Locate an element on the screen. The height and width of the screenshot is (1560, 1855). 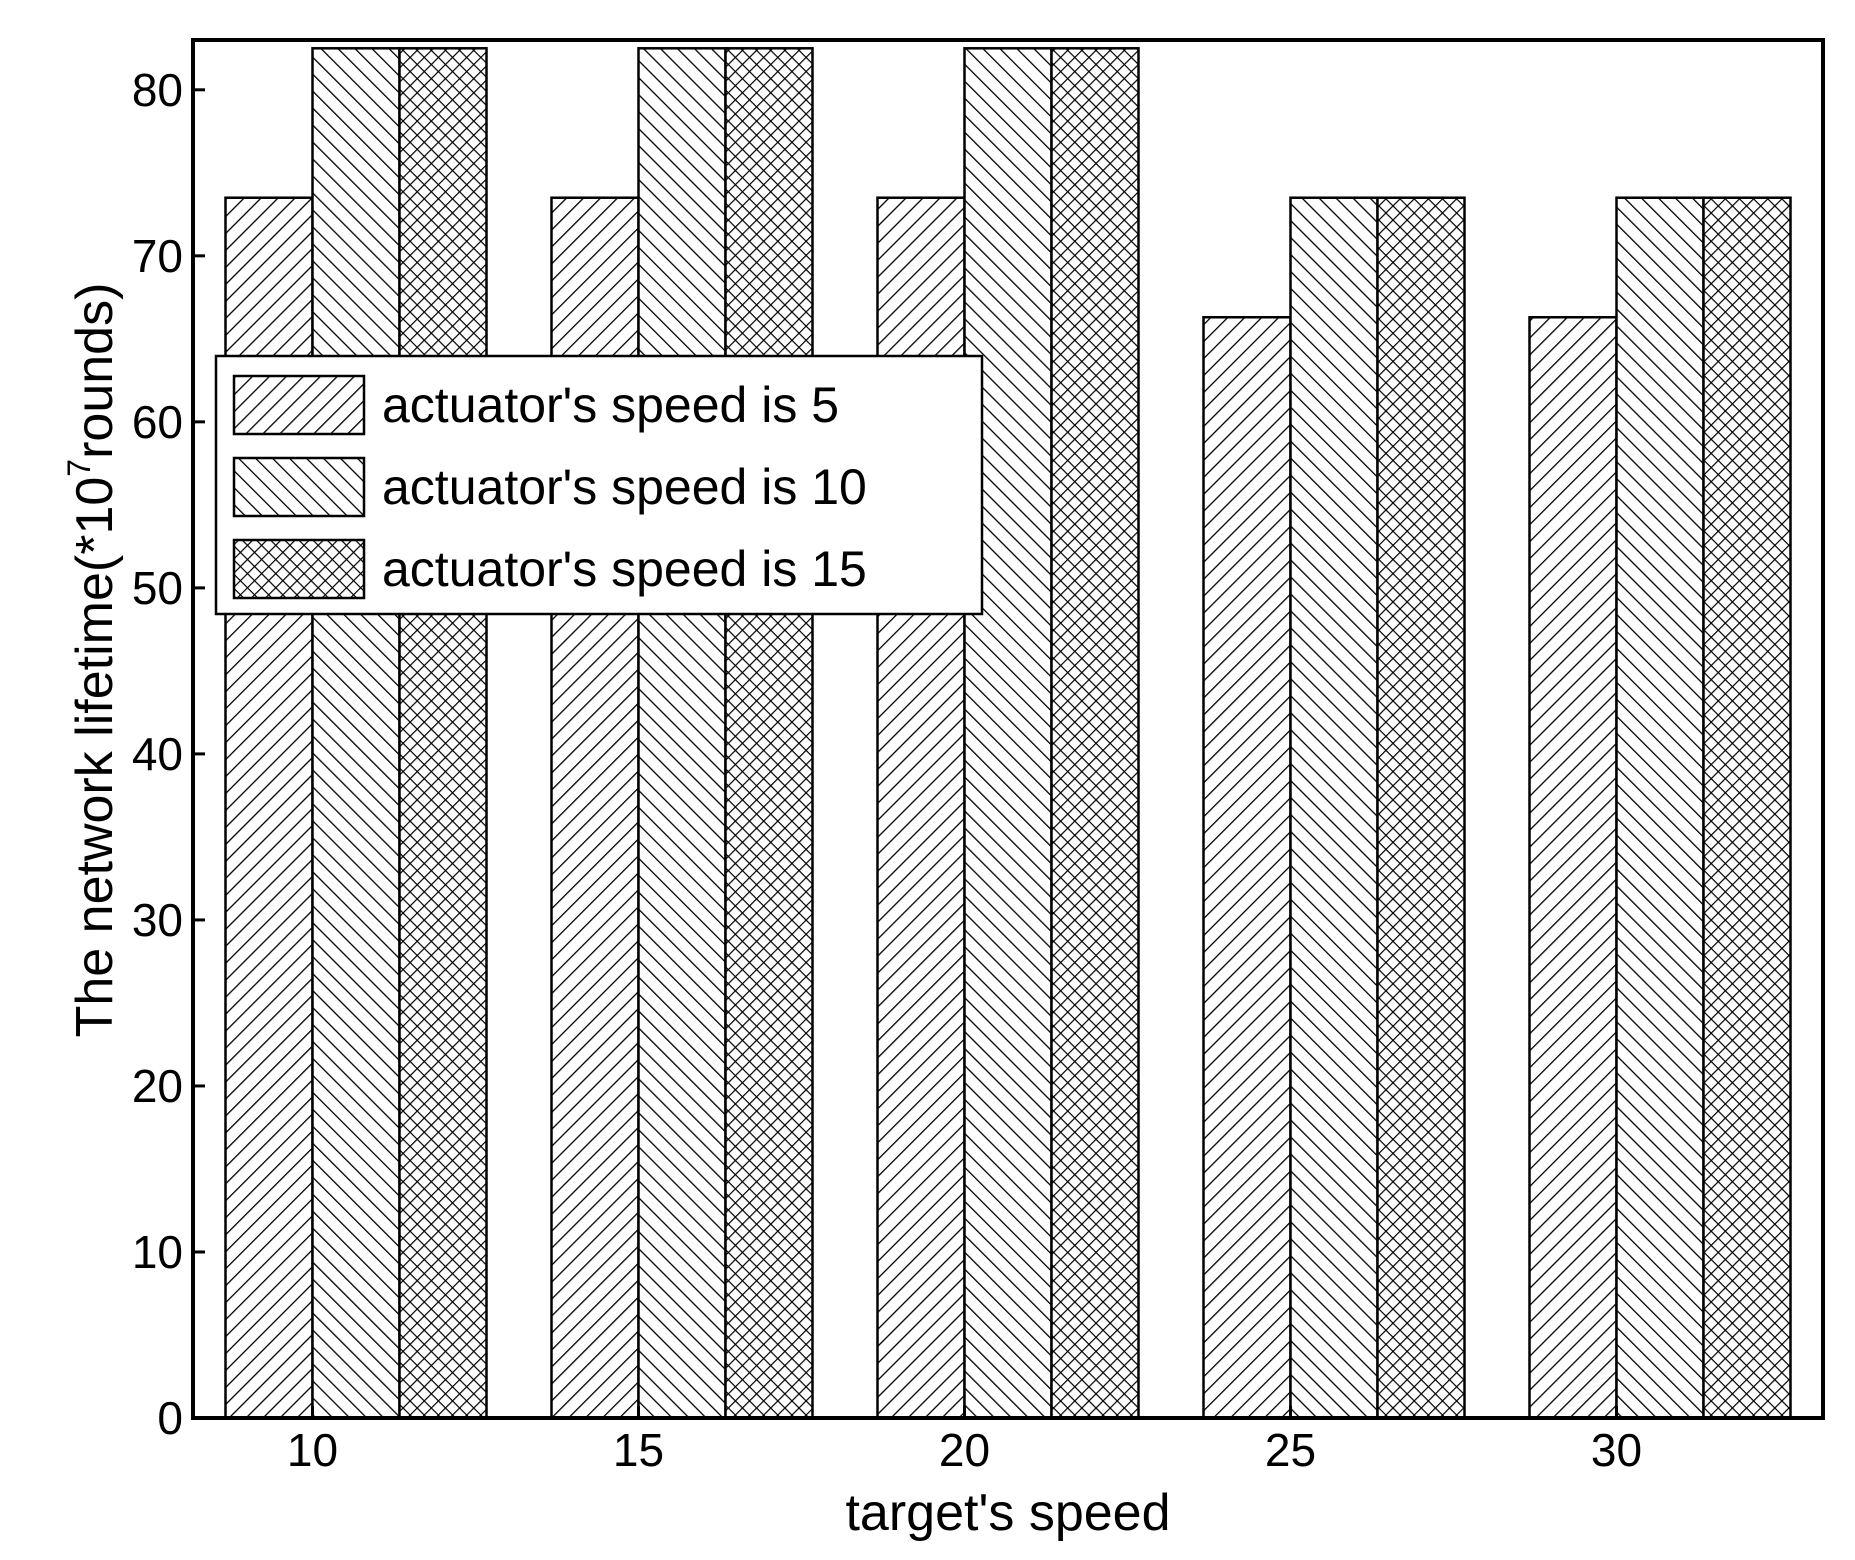
legend-label-2: actuator's speed is 10 is located at coordinates (624, 487).